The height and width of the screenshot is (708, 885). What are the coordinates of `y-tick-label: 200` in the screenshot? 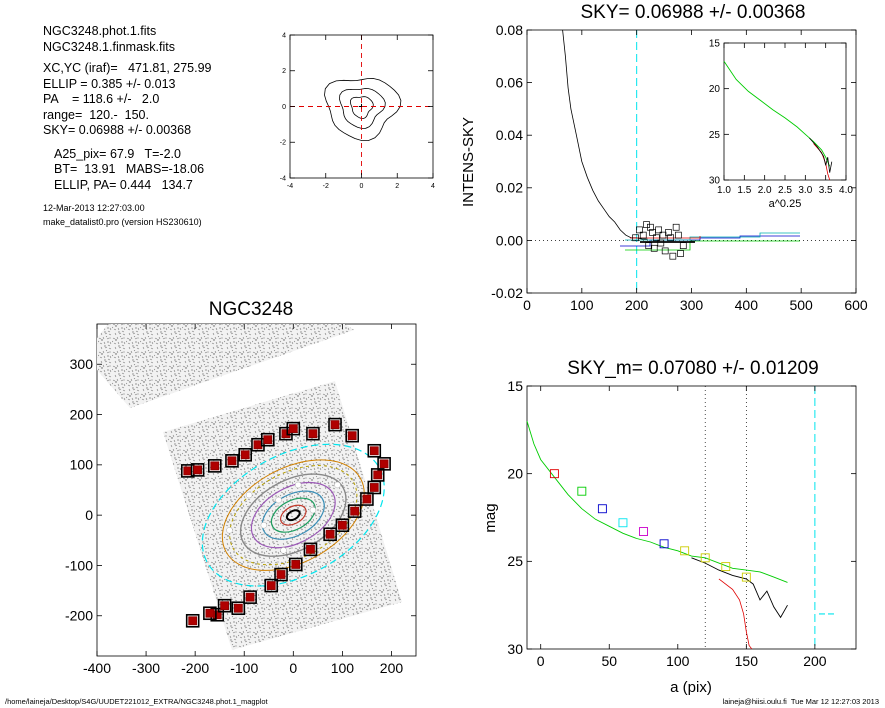 It's located at (82, 414).